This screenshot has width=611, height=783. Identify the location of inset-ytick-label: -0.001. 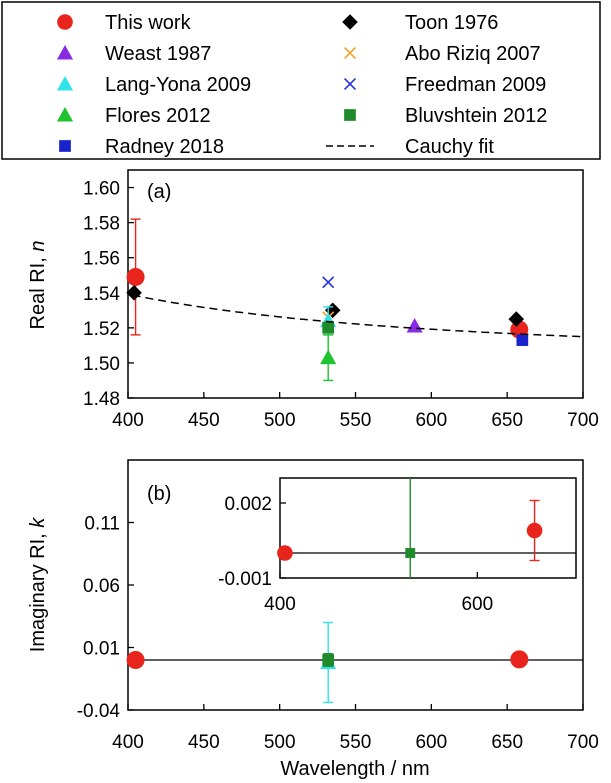
(245, 579).